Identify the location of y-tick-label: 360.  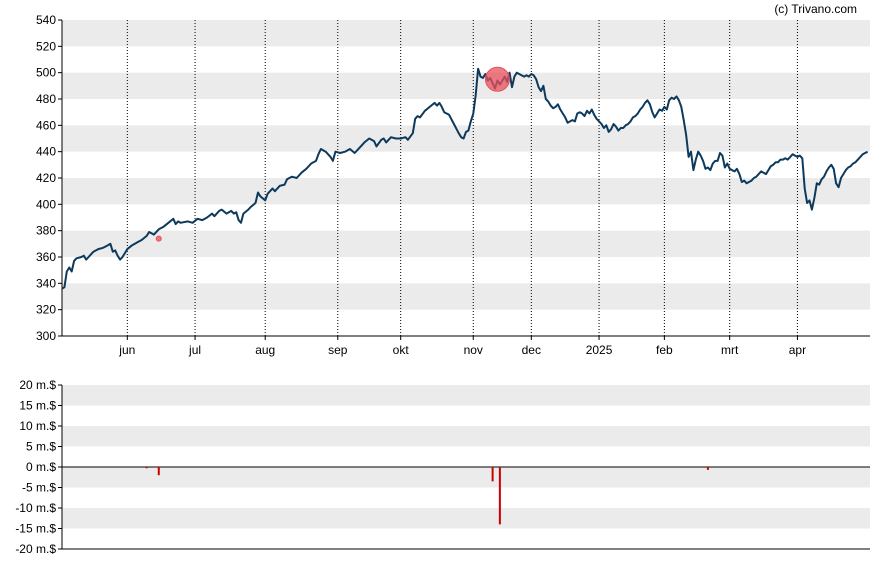
(46, 257).